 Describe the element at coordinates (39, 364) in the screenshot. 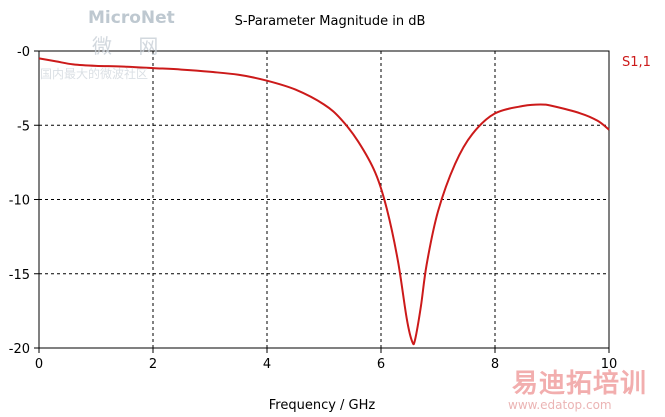

I see `x-tick-label: 0` at that location.